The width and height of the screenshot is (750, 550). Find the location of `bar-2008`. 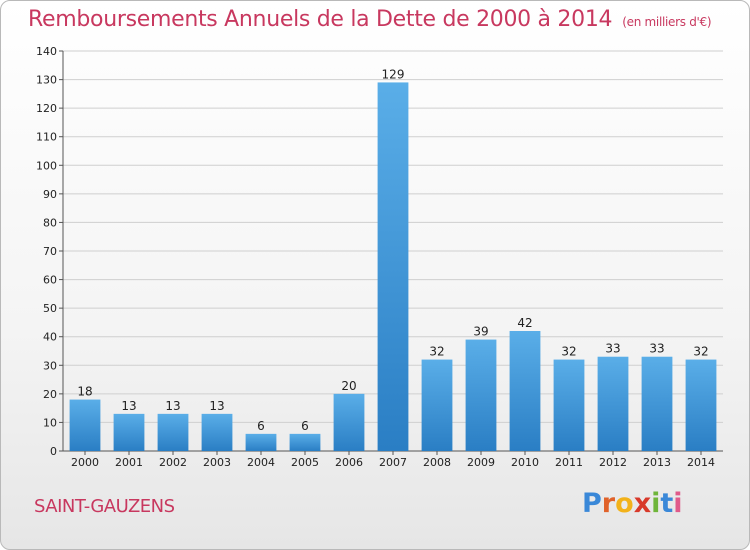

bar-2008 is located at coordinates (437, 405).